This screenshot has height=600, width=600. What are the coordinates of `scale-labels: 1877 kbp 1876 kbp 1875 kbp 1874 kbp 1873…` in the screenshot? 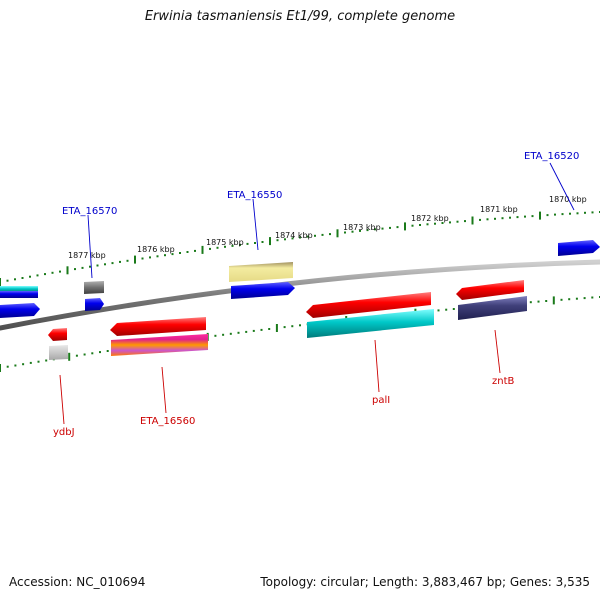 It's located at (327, 227).